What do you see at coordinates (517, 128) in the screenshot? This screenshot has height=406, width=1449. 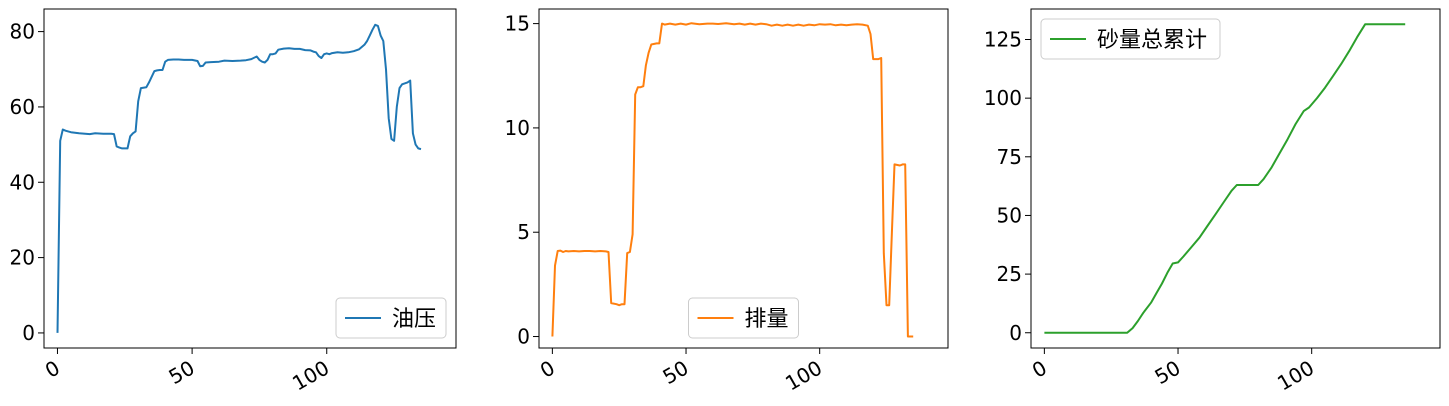 I see `y-tick-label: 10` at bounding box center [517, 128].